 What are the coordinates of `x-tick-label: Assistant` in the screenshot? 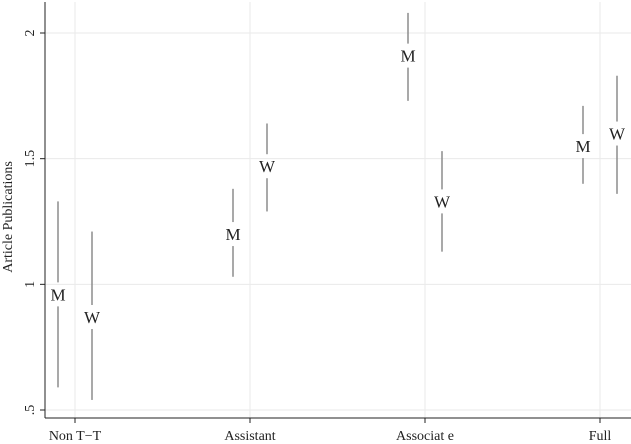 It's located at (249, 436).